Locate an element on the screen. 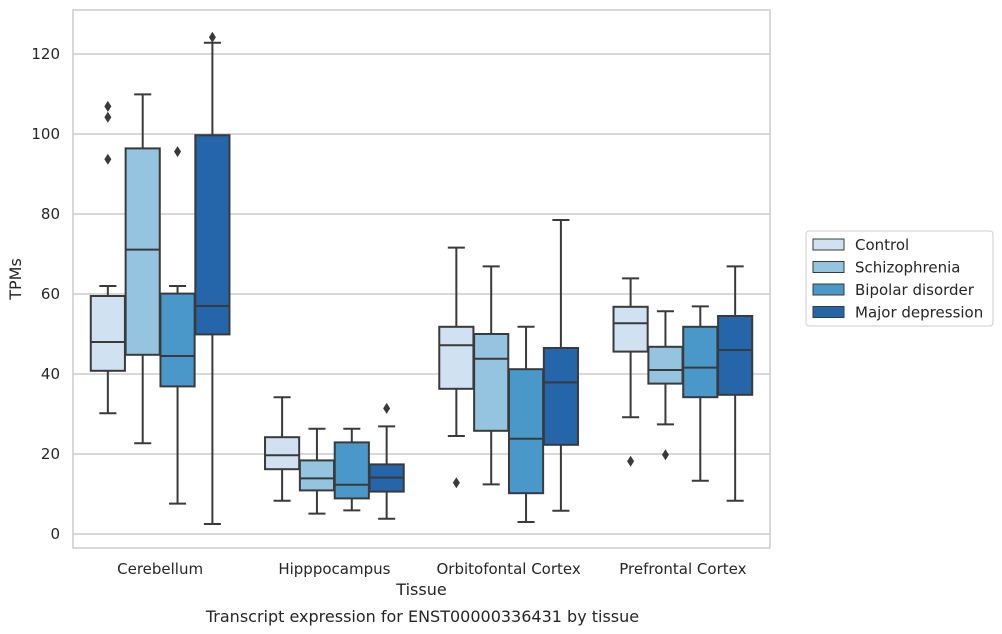 This screenshot has width=1002, height=634. legend-label: Control is located at coordinates (882, 245).